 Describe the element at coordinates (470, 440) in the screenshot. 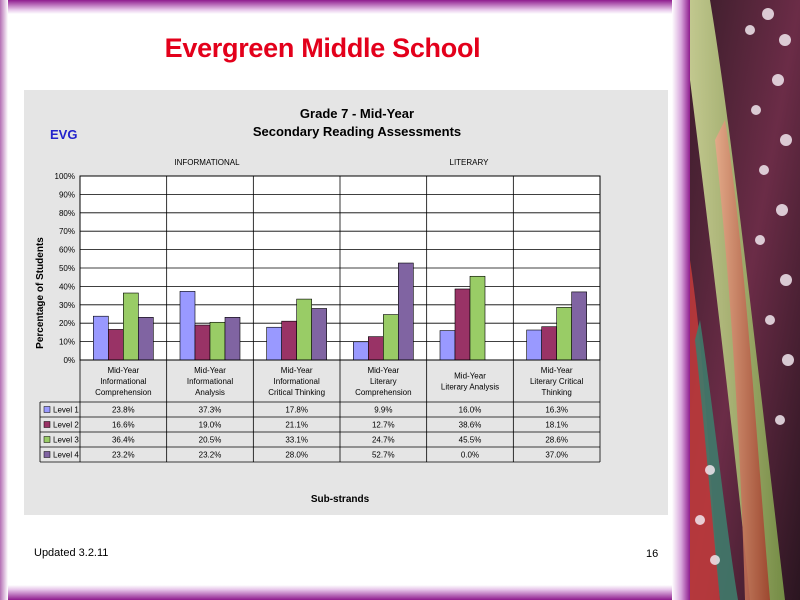

I see `data-table-value: 45.5%` at that location.